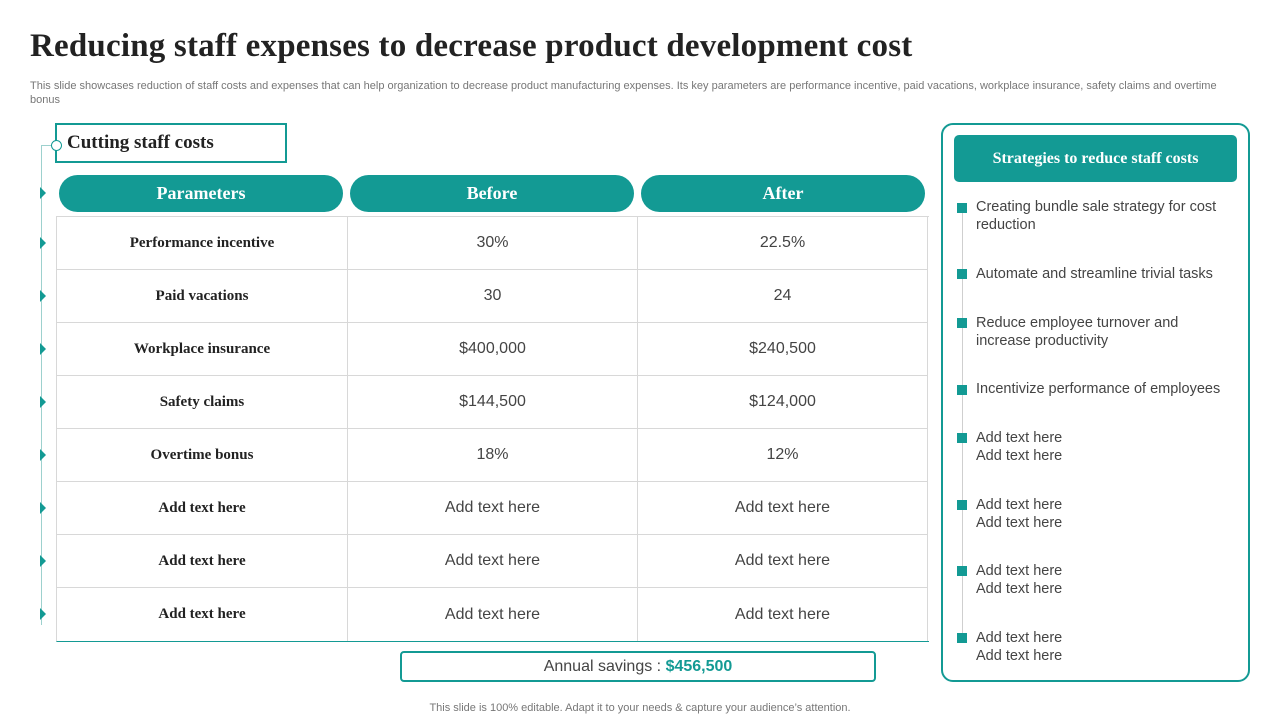 This screenshot has width=1280, height=720. What do you see at coordinates (47, 145) in the screenshot?
I see `timeline-connector` at bounding box center [47, 145].